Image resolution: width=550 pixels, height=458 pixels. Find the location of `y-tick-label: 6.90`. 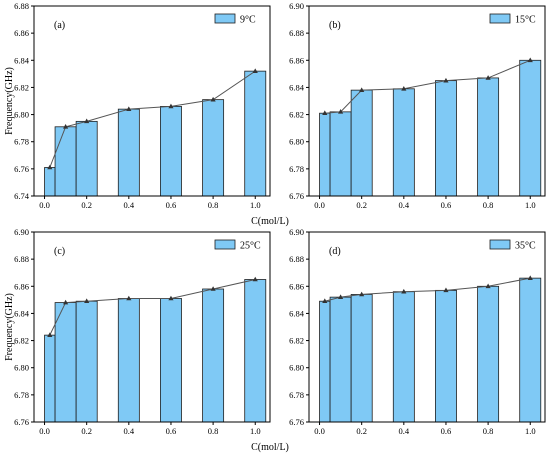

y-tick-label: 6.90 is located at coordinates (296, 232).